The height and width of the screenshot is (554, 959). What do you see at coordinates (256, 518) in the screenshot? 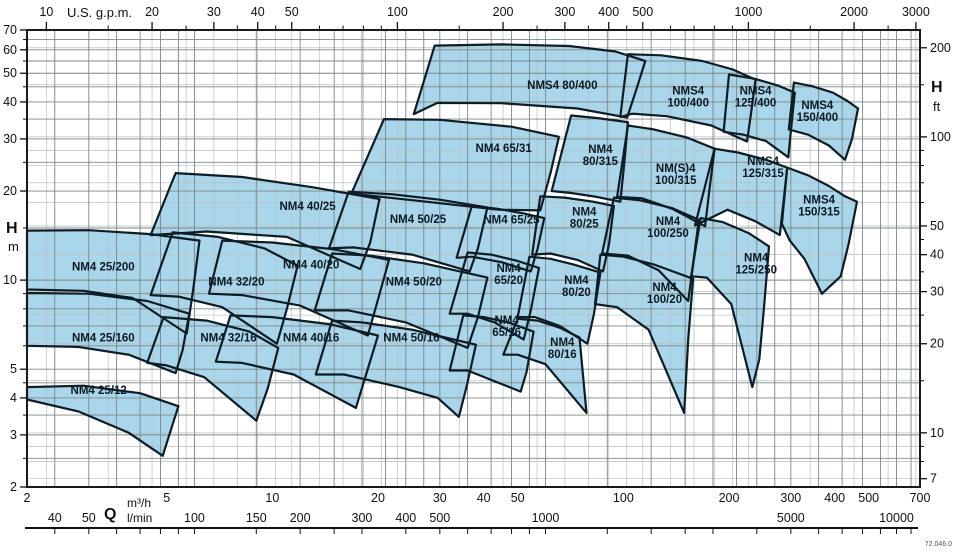
I see `bottom-lmin-label-150: 150` at bounding box center [256, 518].